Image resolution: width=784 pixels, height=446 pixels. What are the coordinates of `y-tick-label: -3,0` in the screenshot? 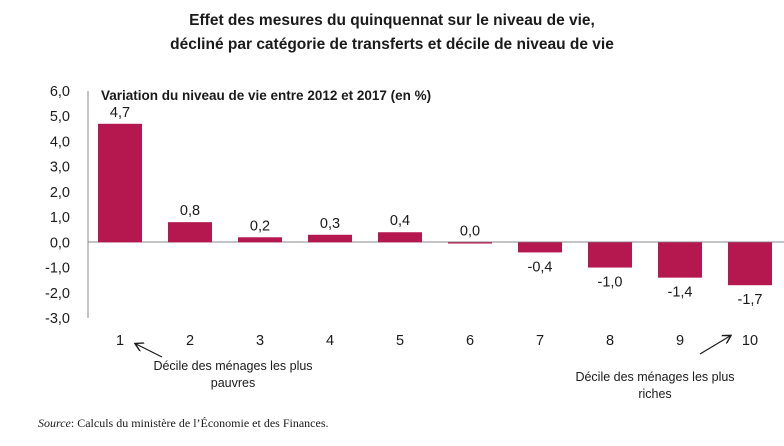 It's located at (57, 319).